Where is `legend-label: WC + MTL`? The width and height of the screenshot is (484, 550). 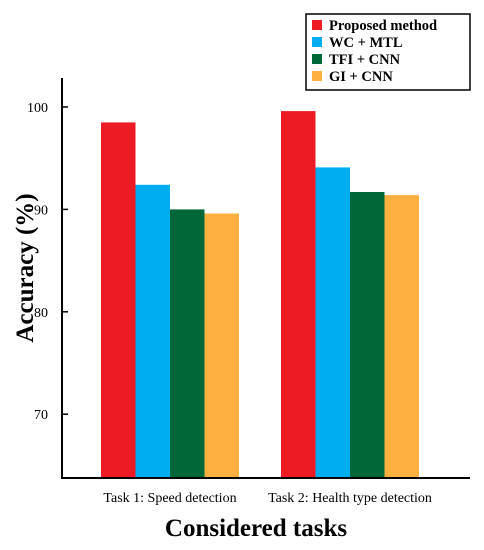 legend-label: WC + MTL is located at coordinates (366, 43).